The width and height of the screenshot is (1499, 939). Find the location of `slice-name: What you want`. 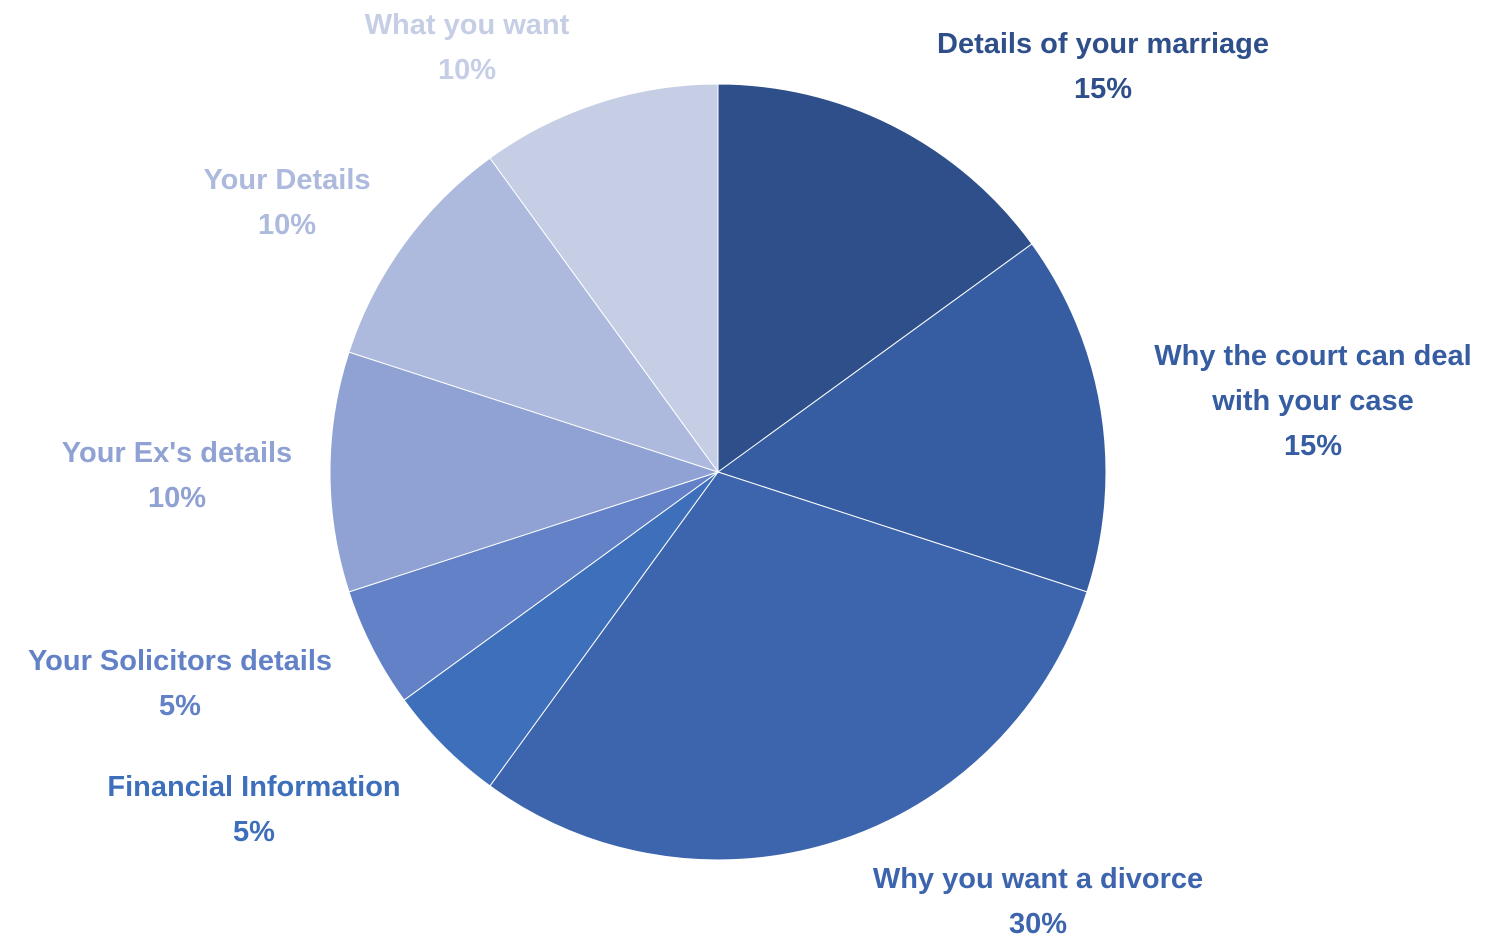

slice-name: What you want is located at coordinates (467, 25).